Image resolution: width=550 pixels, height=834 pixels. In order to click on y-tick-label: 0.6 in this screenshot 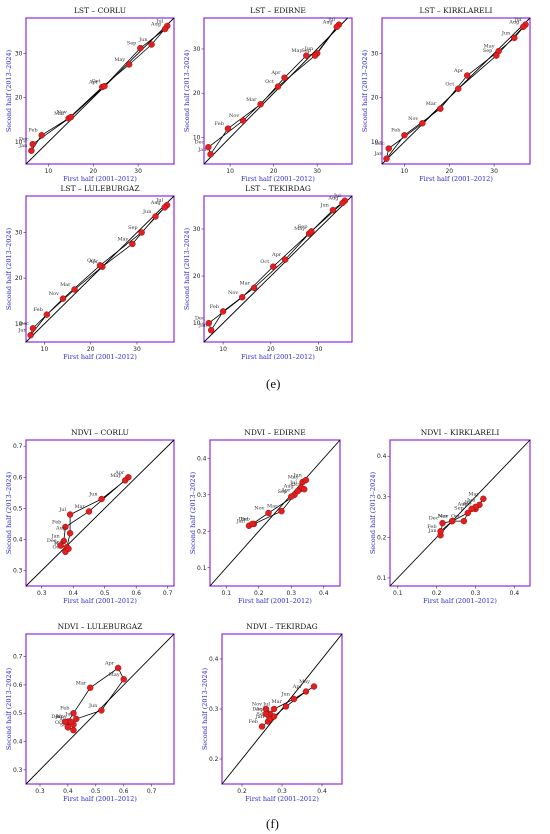, I will do `click(18, 477)`.